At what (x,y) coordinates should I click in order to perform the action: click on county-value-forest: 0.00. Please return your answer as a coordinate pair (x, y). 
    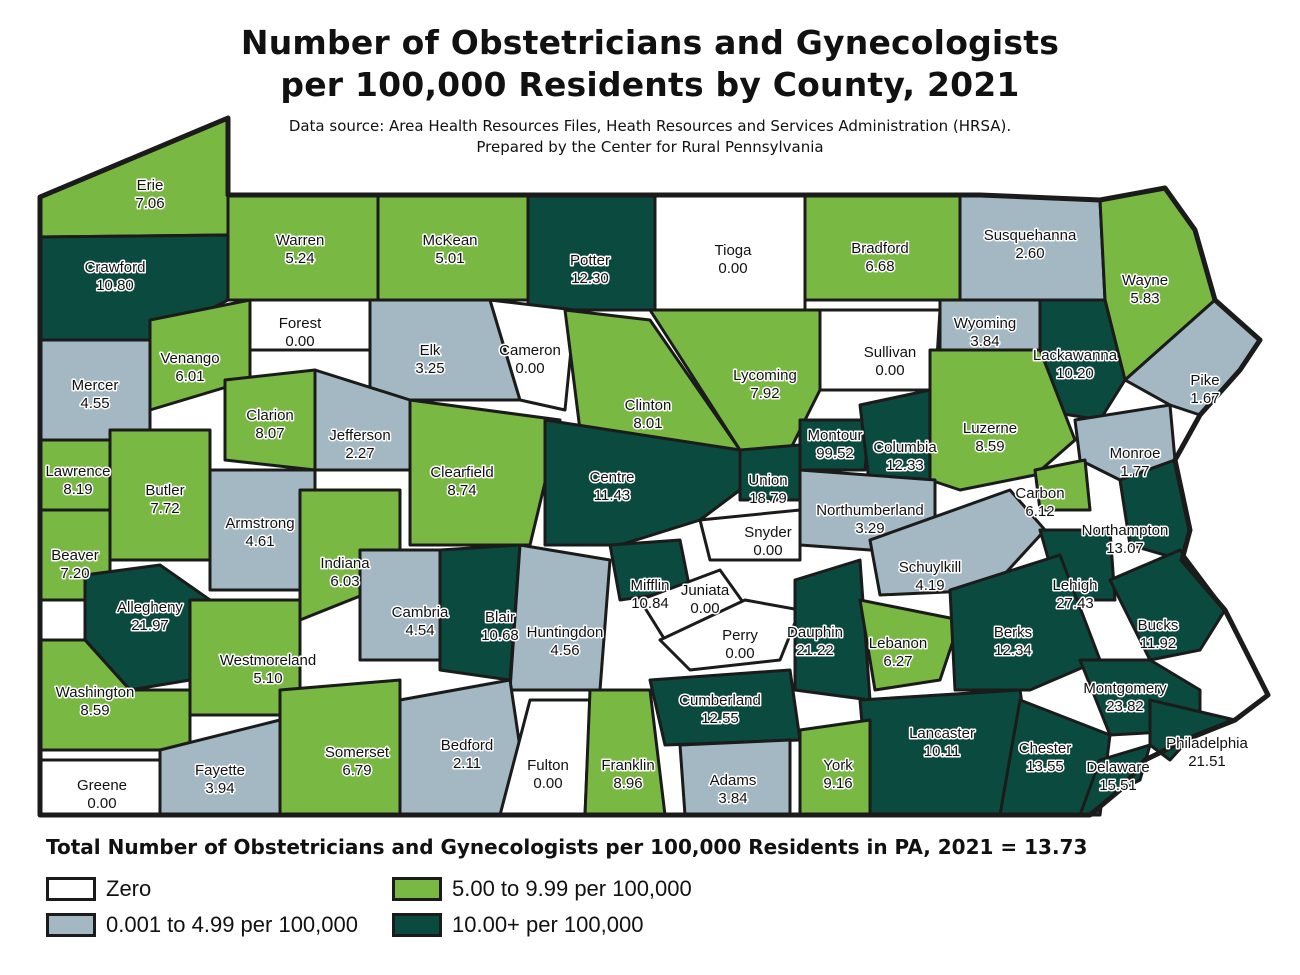
    Looking at the image, I should click on (299, 341).